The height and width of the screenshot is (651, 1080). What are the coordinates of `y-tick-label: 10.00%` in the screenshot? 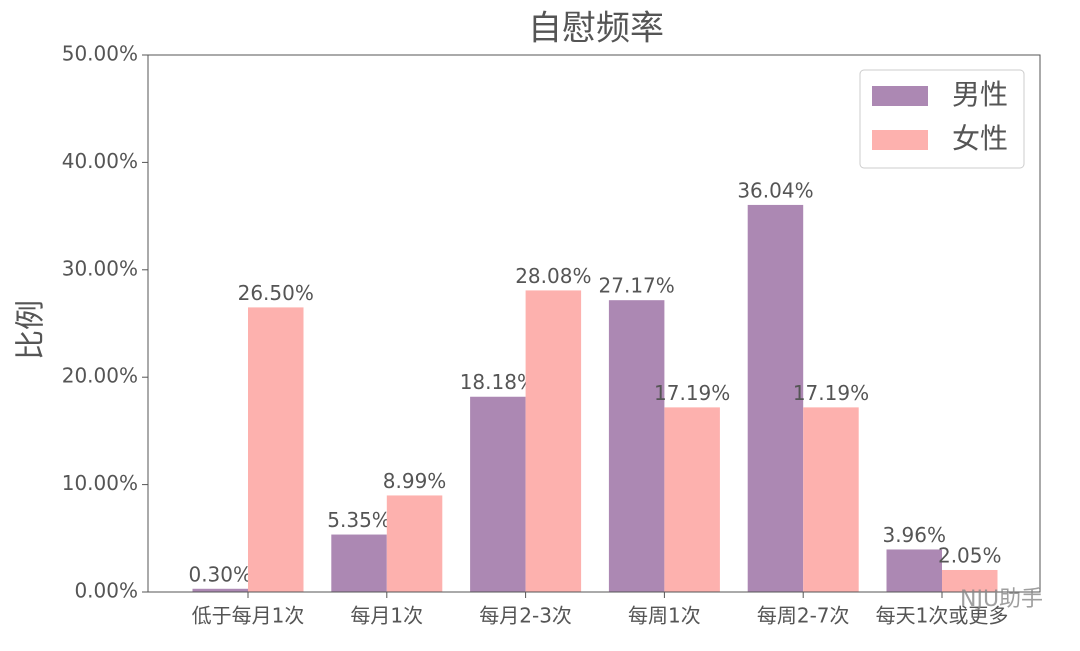 It's located at (100, 483).